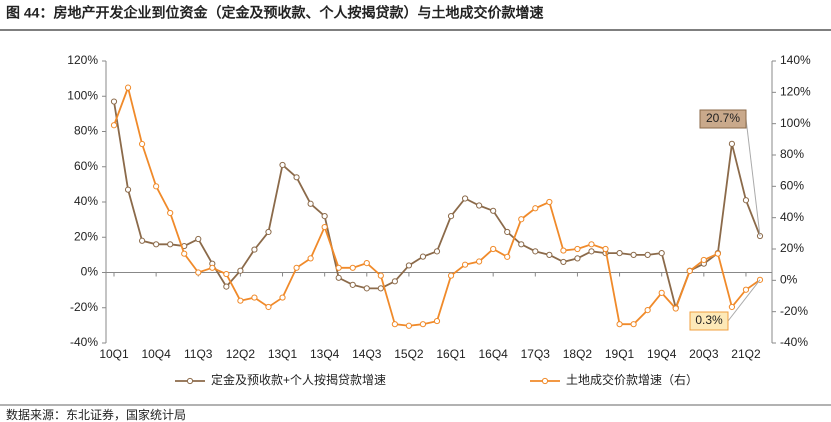 Image resolution: width=831 pixels, height=422 pixels. Describe the element at coordinates (792, 186) in the screenshot. I see `y2-tick-label: 60%` at that location.